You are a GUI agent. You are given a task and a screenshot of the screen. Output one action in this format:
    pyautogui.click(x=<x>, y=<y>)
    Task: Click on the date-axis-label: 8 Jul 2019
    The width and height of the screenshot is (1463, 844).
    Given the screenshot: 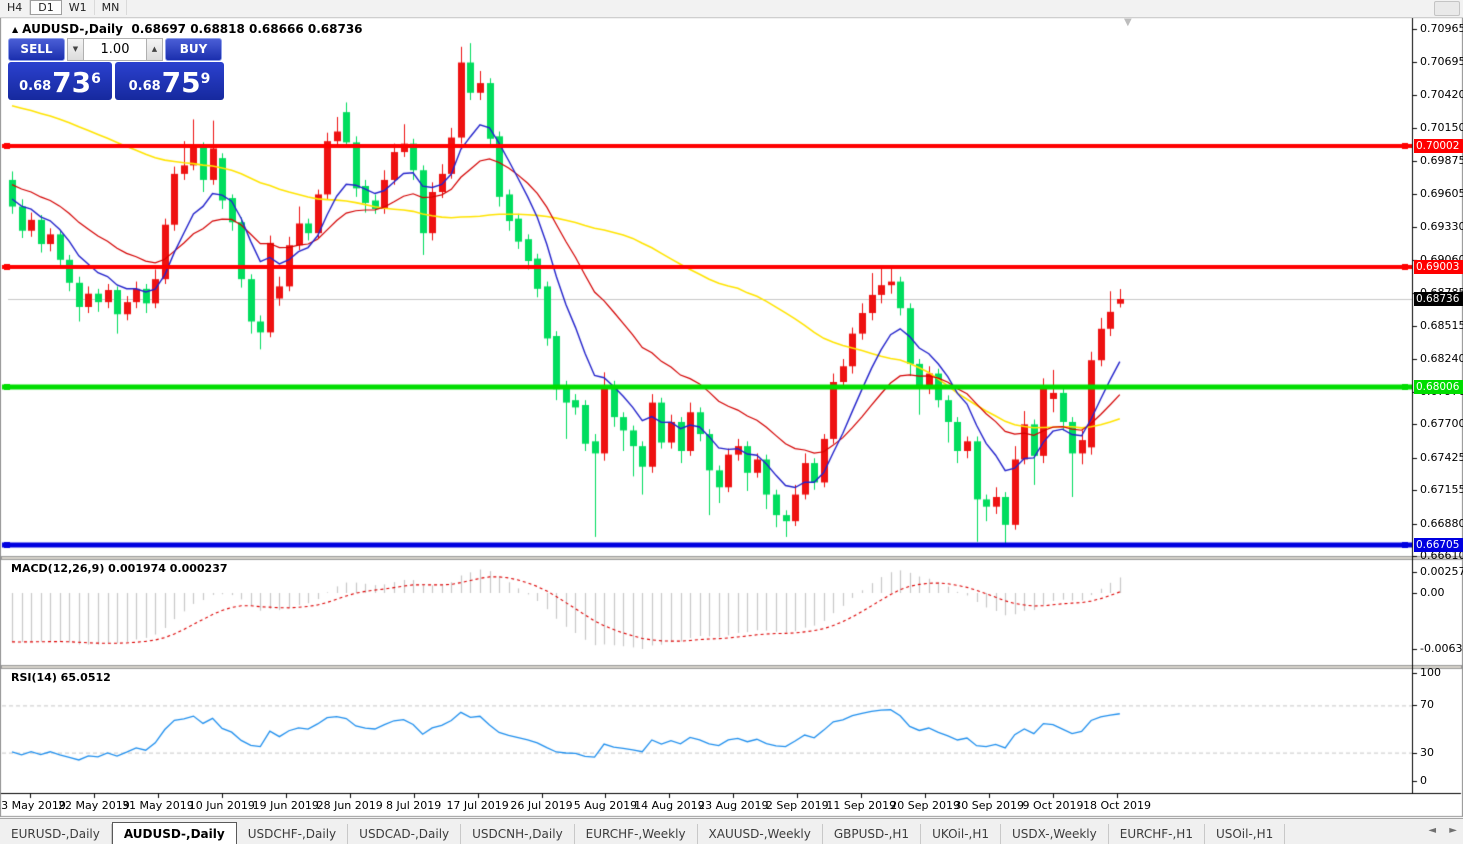 What is the action you would take?
    pyautogui.click(x=413, y=805)
    